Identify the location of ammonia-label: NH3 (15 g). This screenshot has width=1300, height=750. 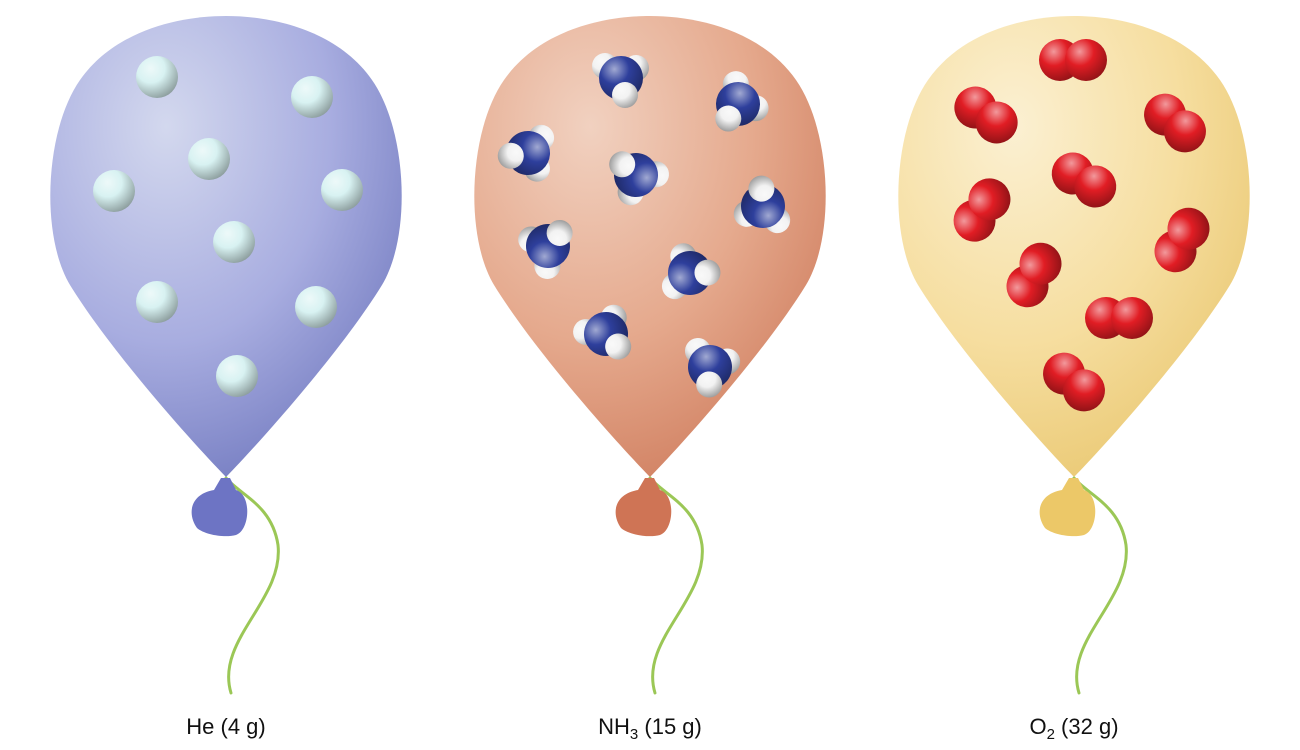
(650, 728).